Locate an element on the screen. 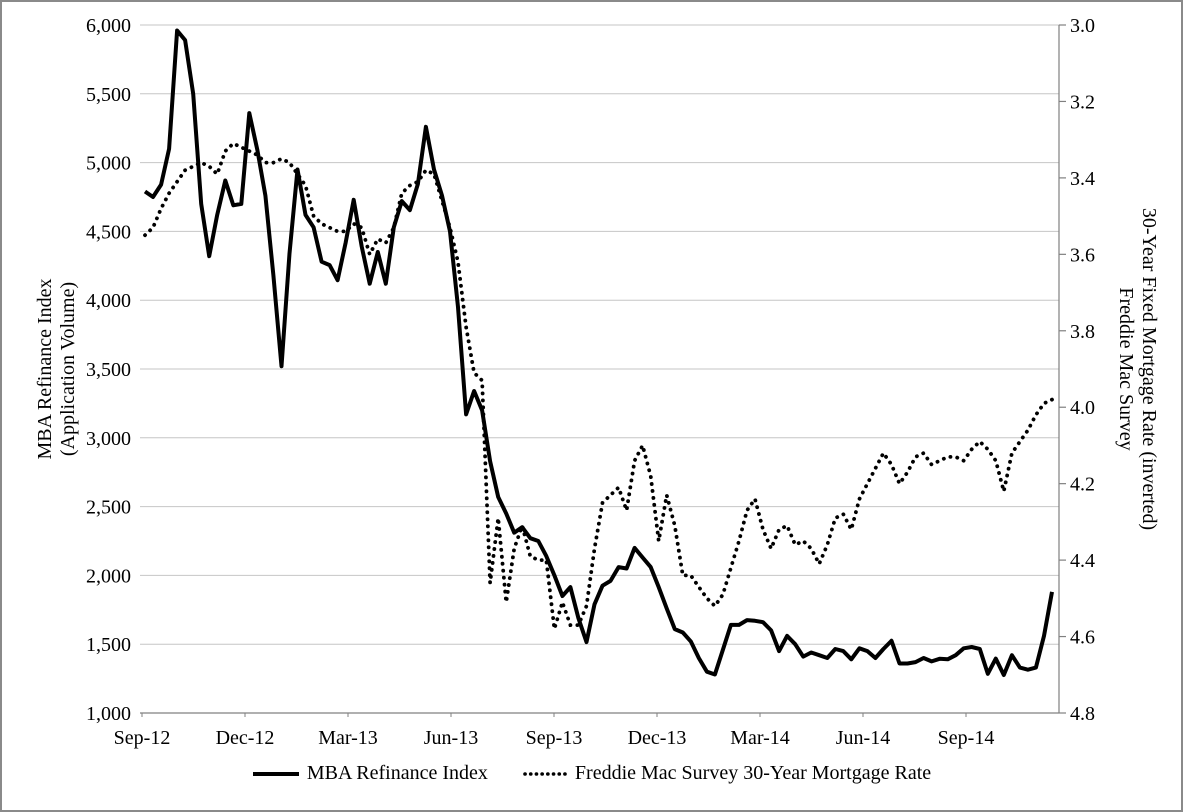  svg-text: 3.0 is located at coordinates (1082, 26).